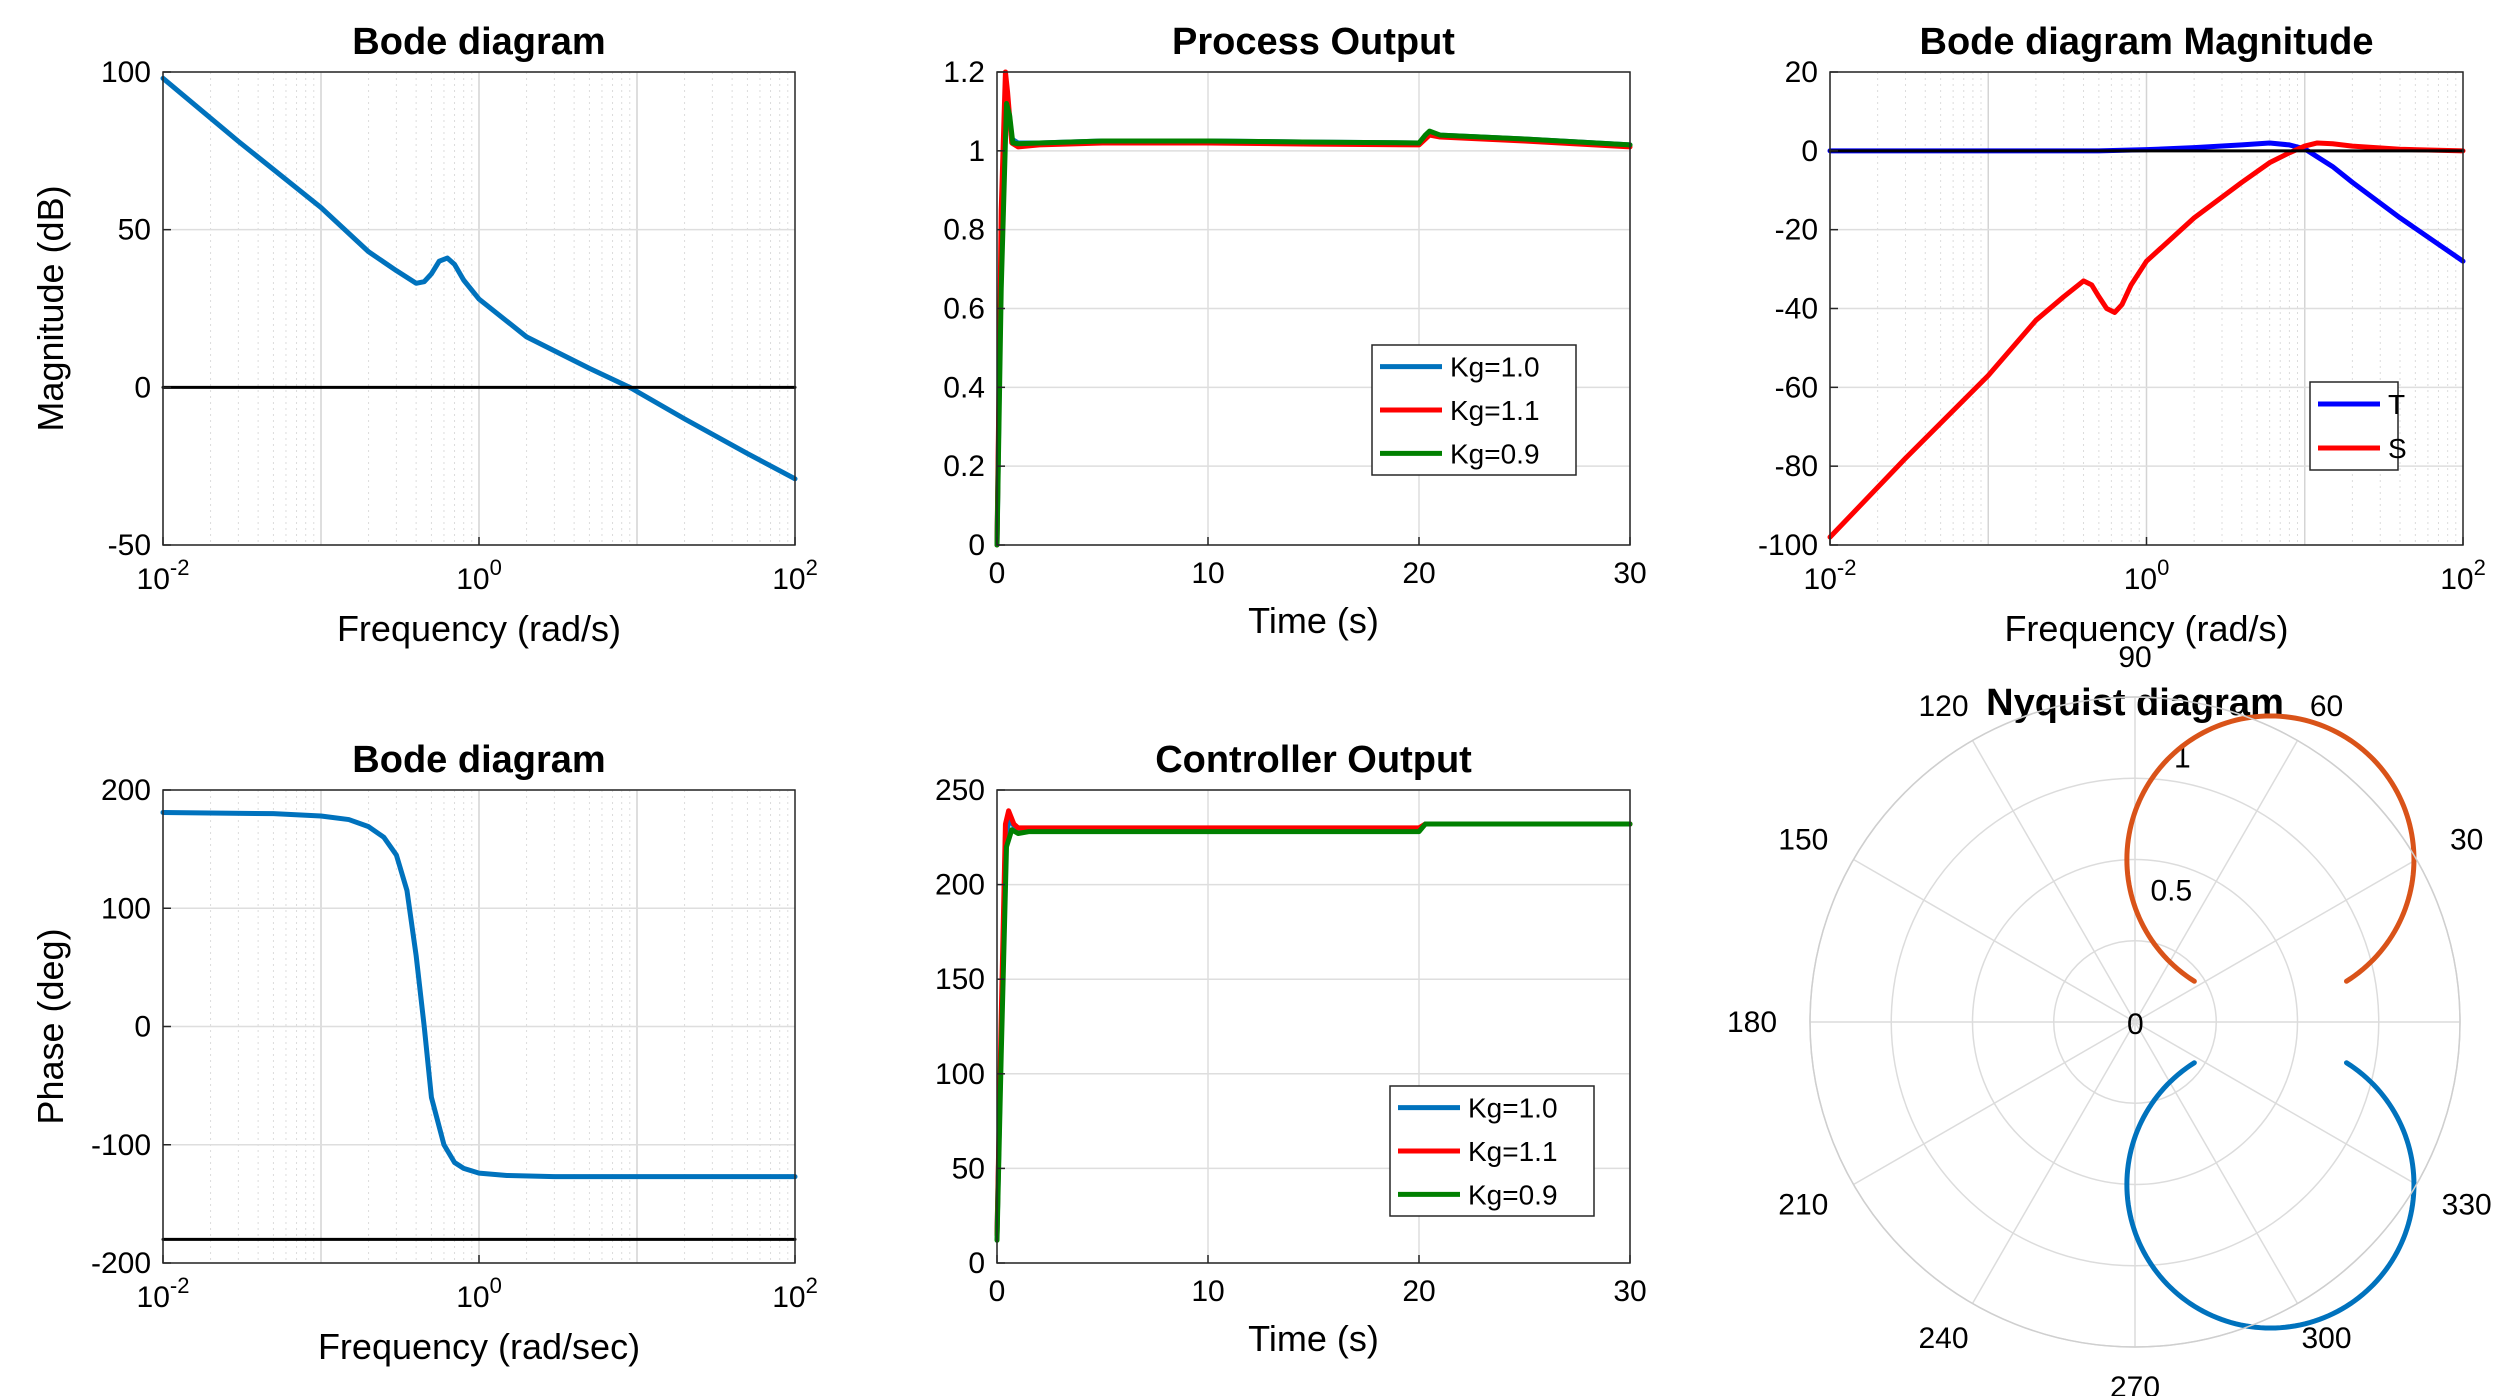  Describe the element at coordinates (50, 1026) in the screenshot. I see `y-axis-label: Phase (deg)` at that location.